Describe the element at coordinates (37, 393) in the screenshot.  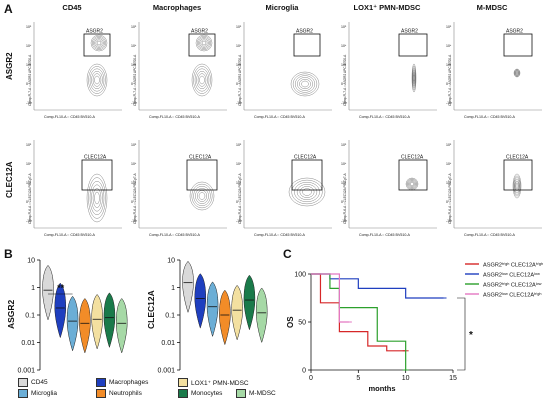
I see `legend-item: Microglia` at that location.